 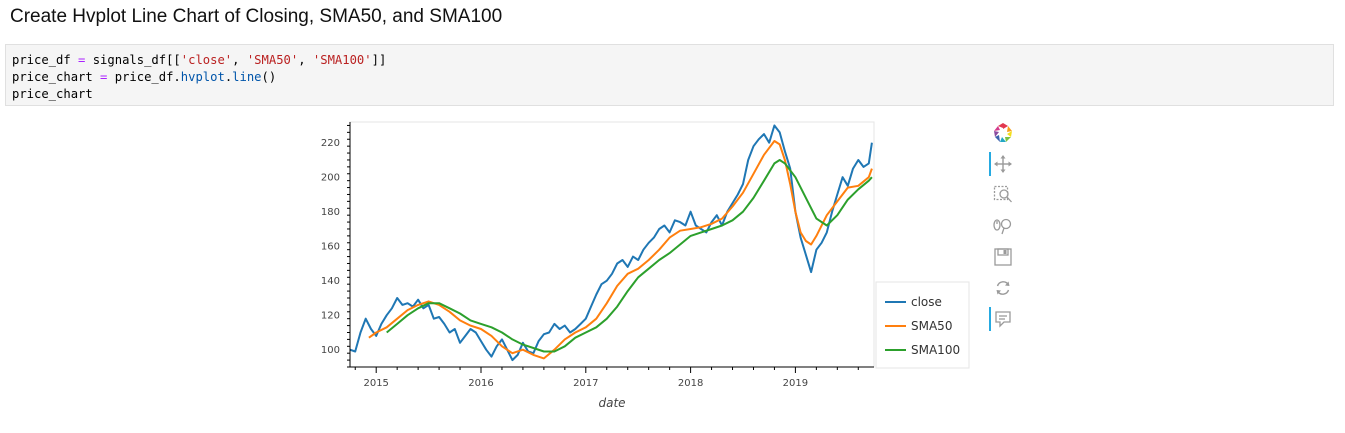 I want to click on x-tick-label: 2015, so click(x=375, y=383).